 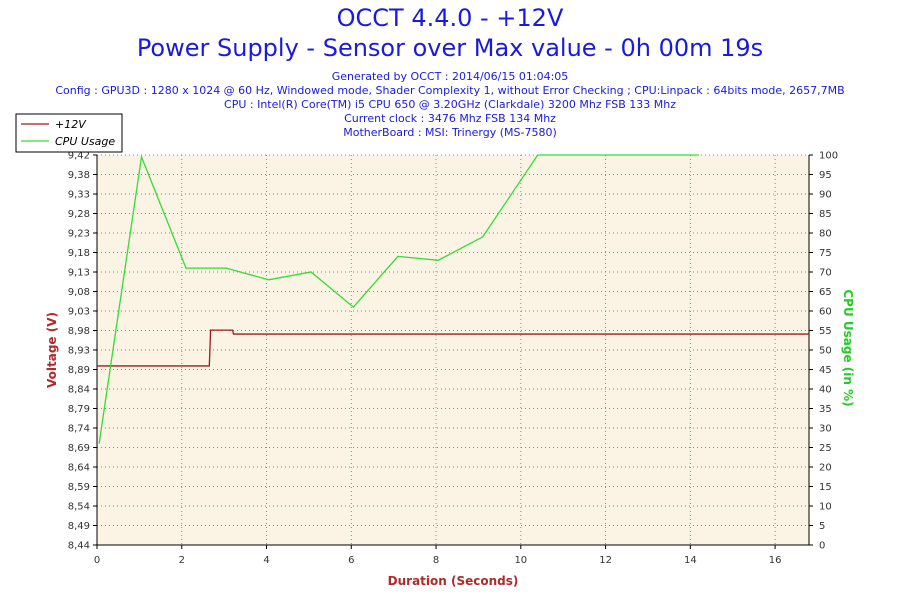 I want to click on y-tick-label-right: 40, so click(x=825, y=390).